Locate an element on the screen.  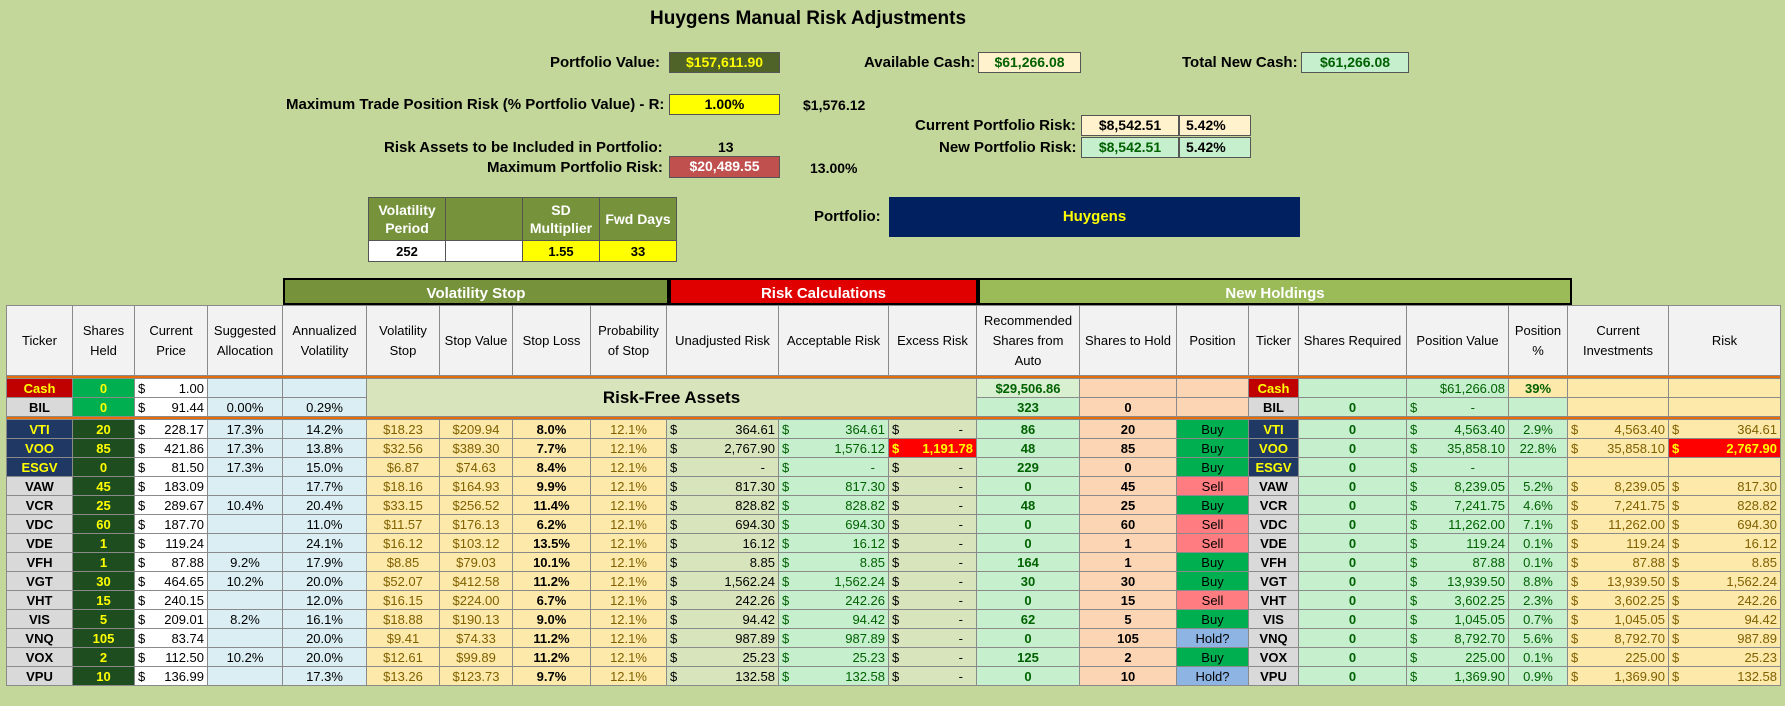
price-cell: $421.86 is located at coordinates (171, 448).